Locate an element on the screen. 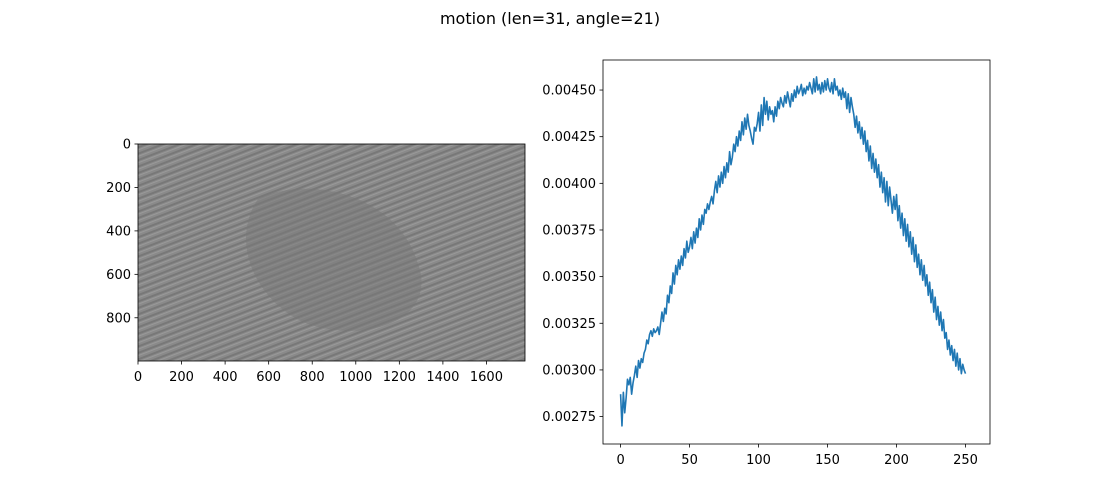 The width and height of the screenshot is (1100, 500). plot-y-tick-label: 0.00300 is located at coordinates (569, 370).